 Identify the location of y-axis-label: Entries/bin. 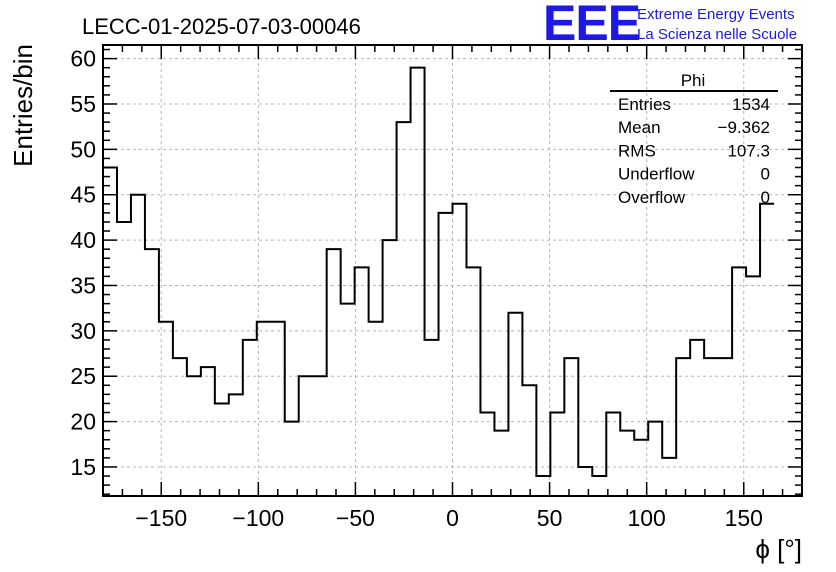
(23, 105).